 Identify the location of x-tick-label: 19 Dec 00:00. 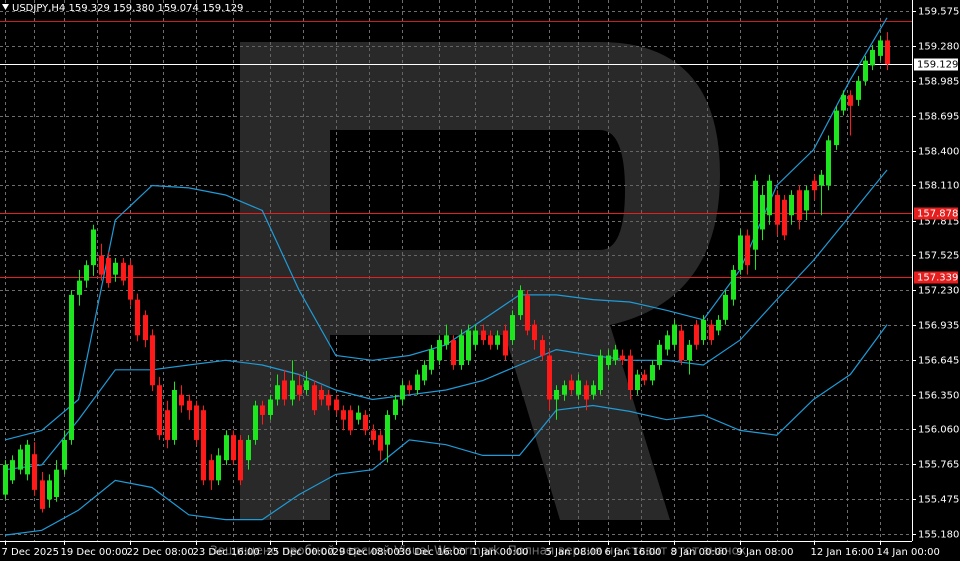
(94, 552).